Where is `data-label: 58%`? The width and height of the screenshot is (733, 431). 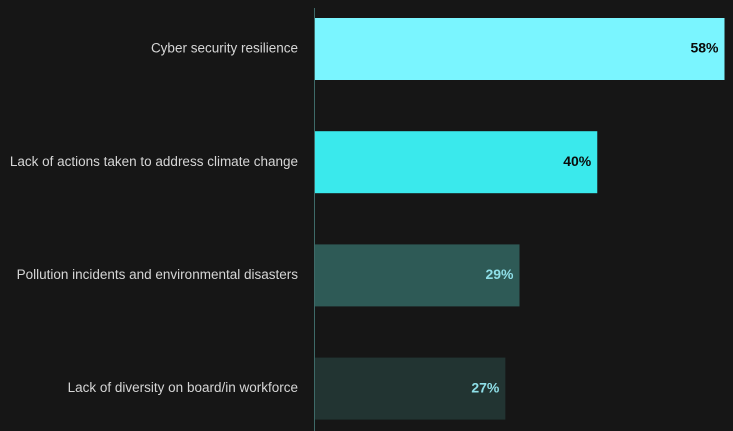
data-label: 58% is located at coordinates (704, 48).